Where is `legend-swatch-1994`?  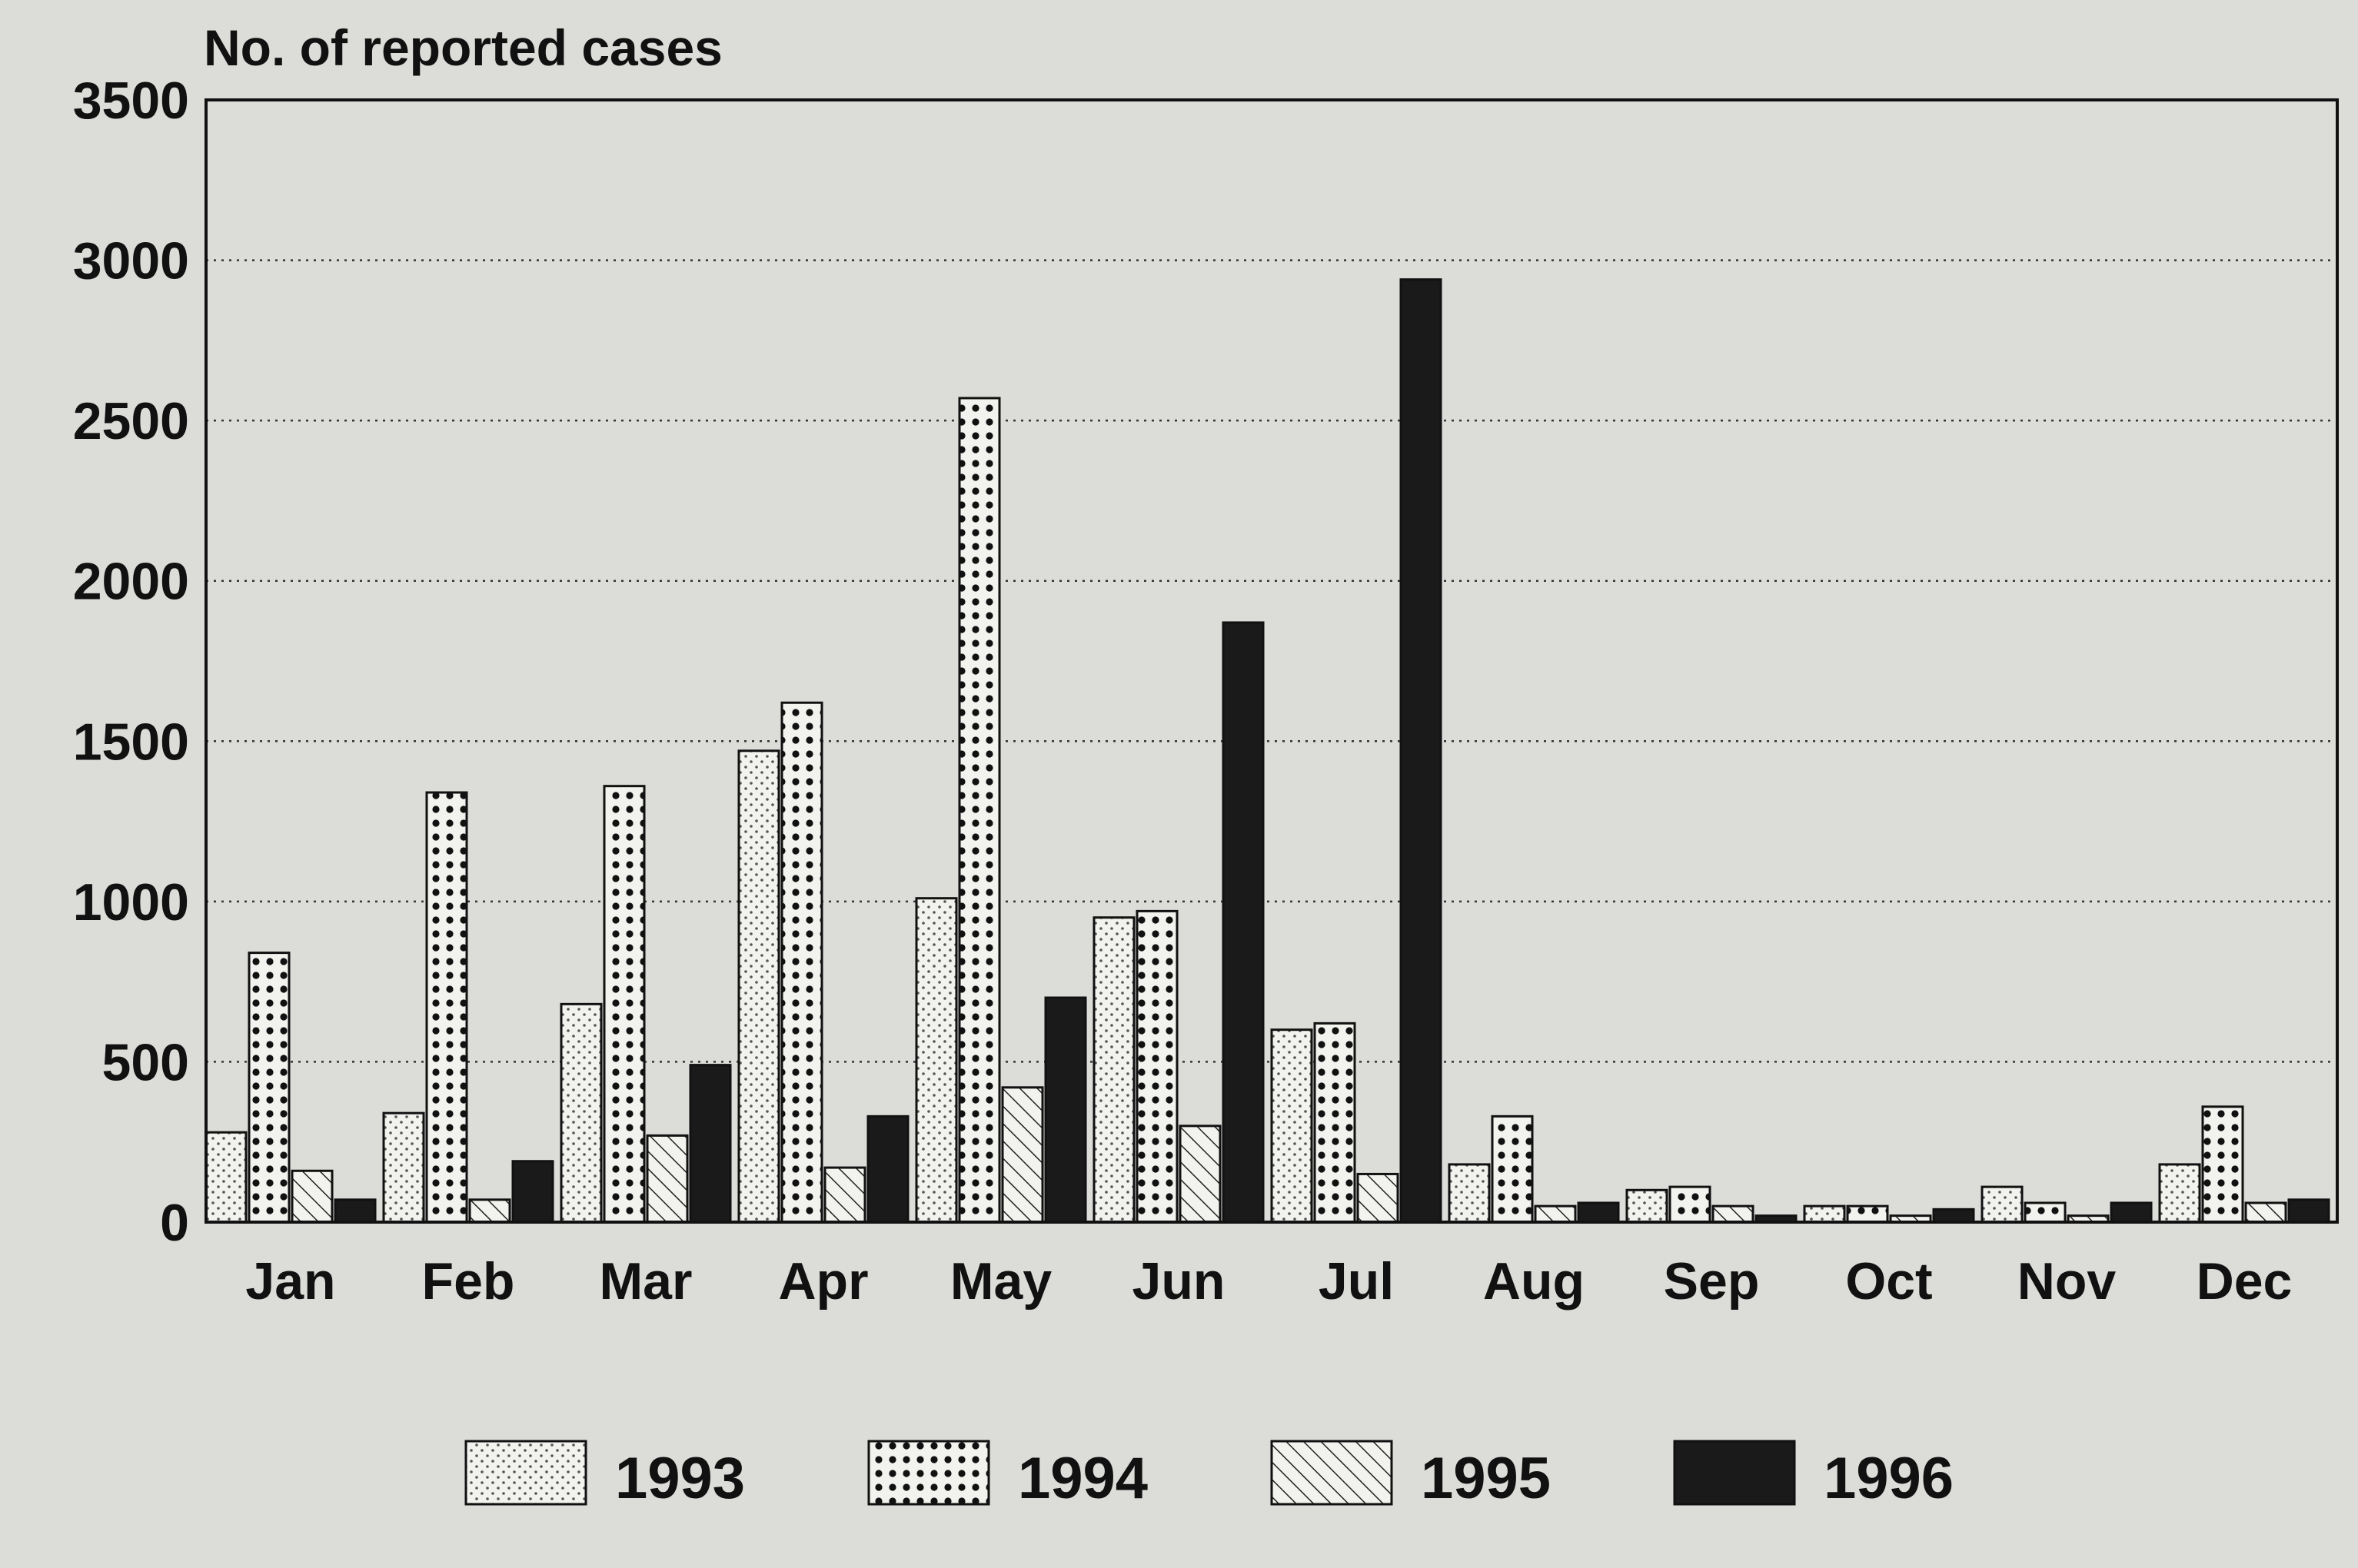
legend-swatch-1994 is located at coordinates (928, 1473).